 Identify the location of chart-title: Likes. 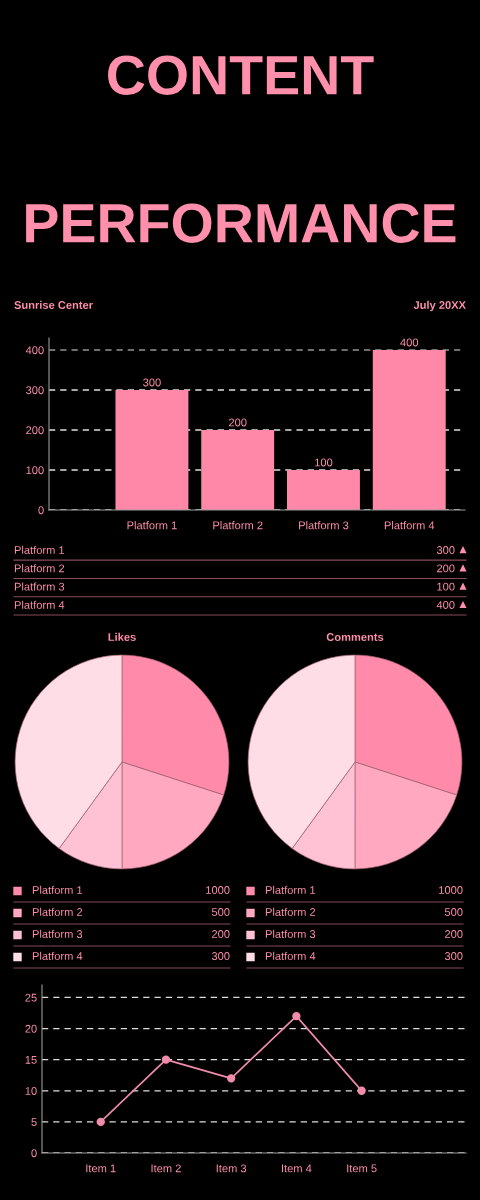
(122, 636).